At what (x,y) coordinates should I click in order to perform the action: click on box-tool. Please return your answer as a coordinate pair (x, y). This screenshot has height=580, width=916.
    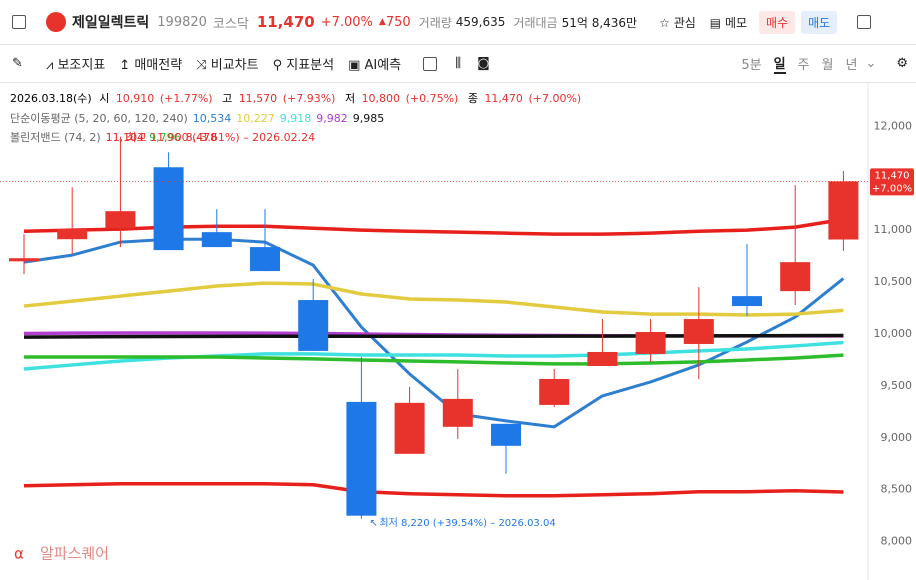
    Looking at the image, I should click on (430, 63).